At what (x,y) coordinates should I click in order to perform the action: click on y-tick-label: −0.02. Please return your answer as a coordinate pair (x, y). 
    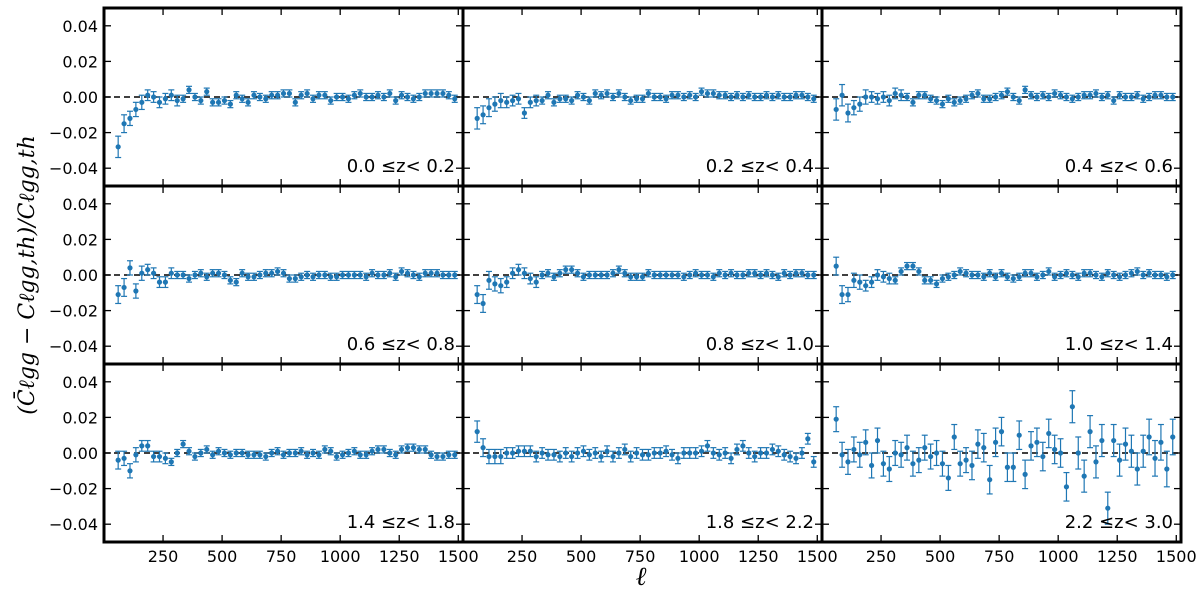
    Looking at the image, I should click on (73, 311).